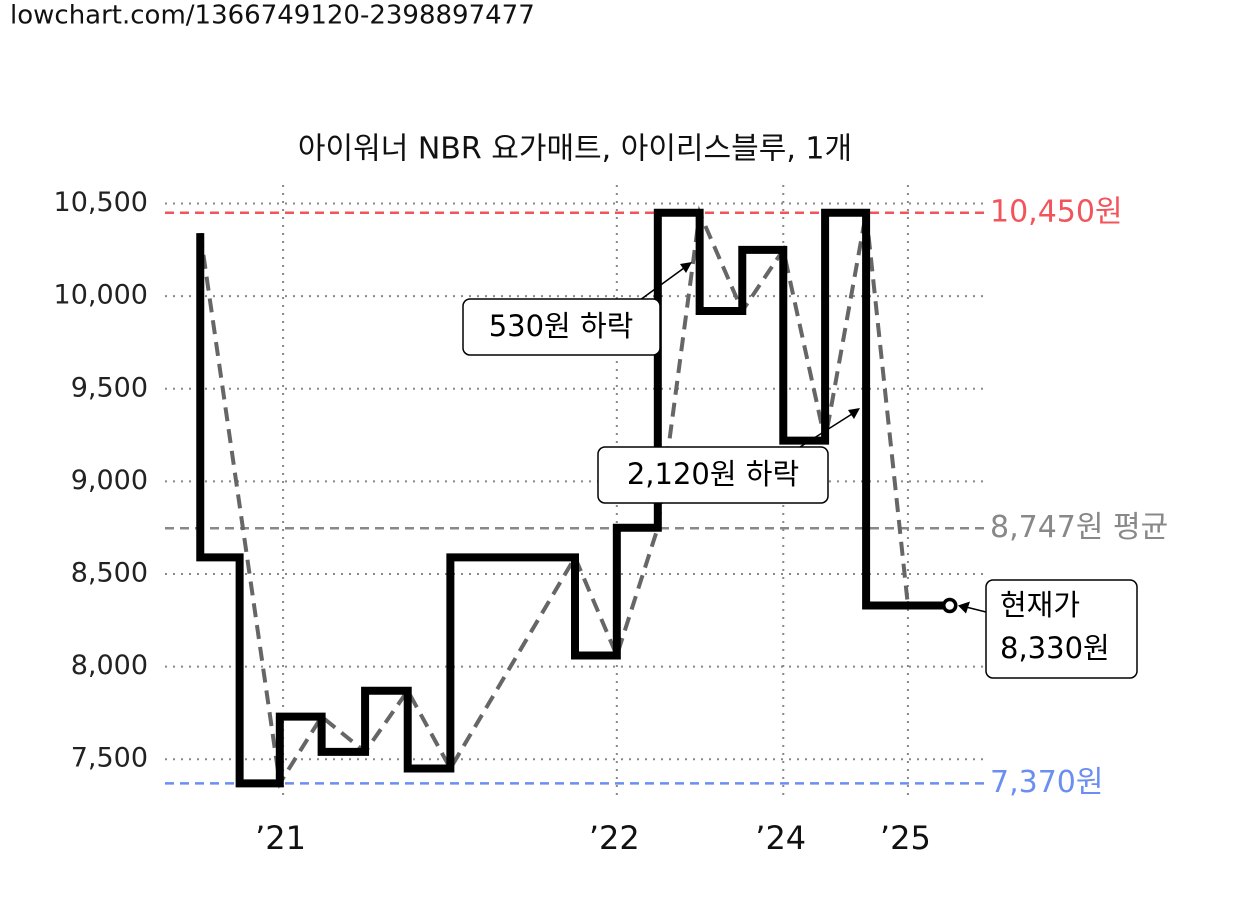  What do you see at coordinates (109, 758) in the screenshot?
I see `y-tick-label: 7,500` at bounding box center [109, 758].